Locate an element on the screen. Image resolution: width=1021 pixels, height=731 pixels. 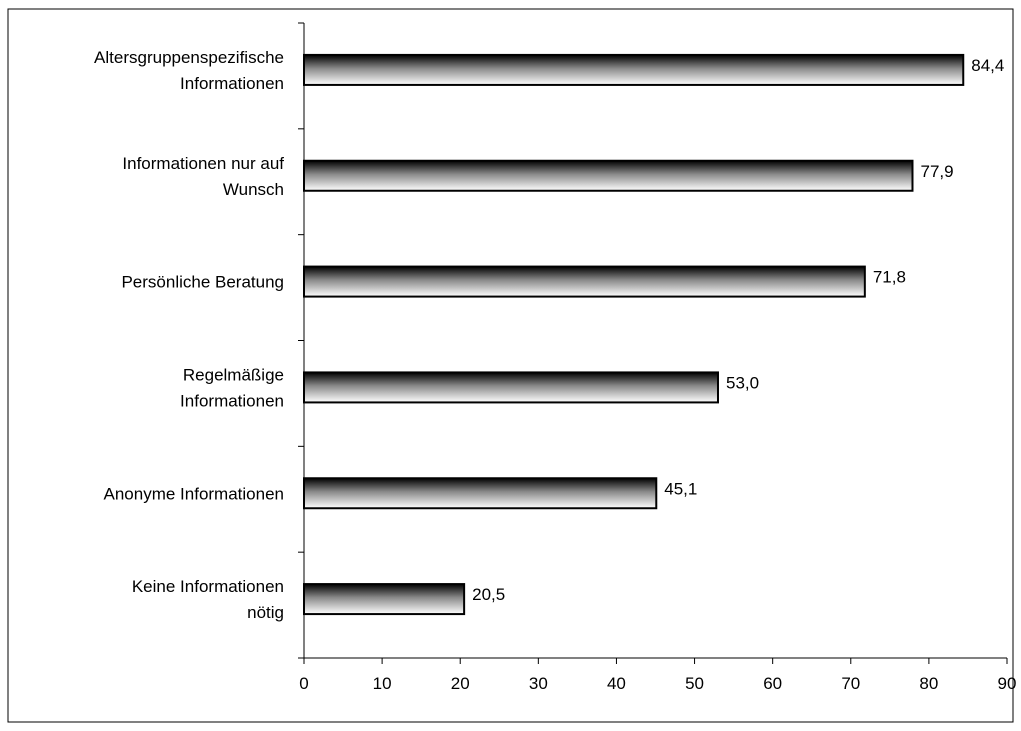
x-tick-label: 40 is located at coordinates (616, 683).